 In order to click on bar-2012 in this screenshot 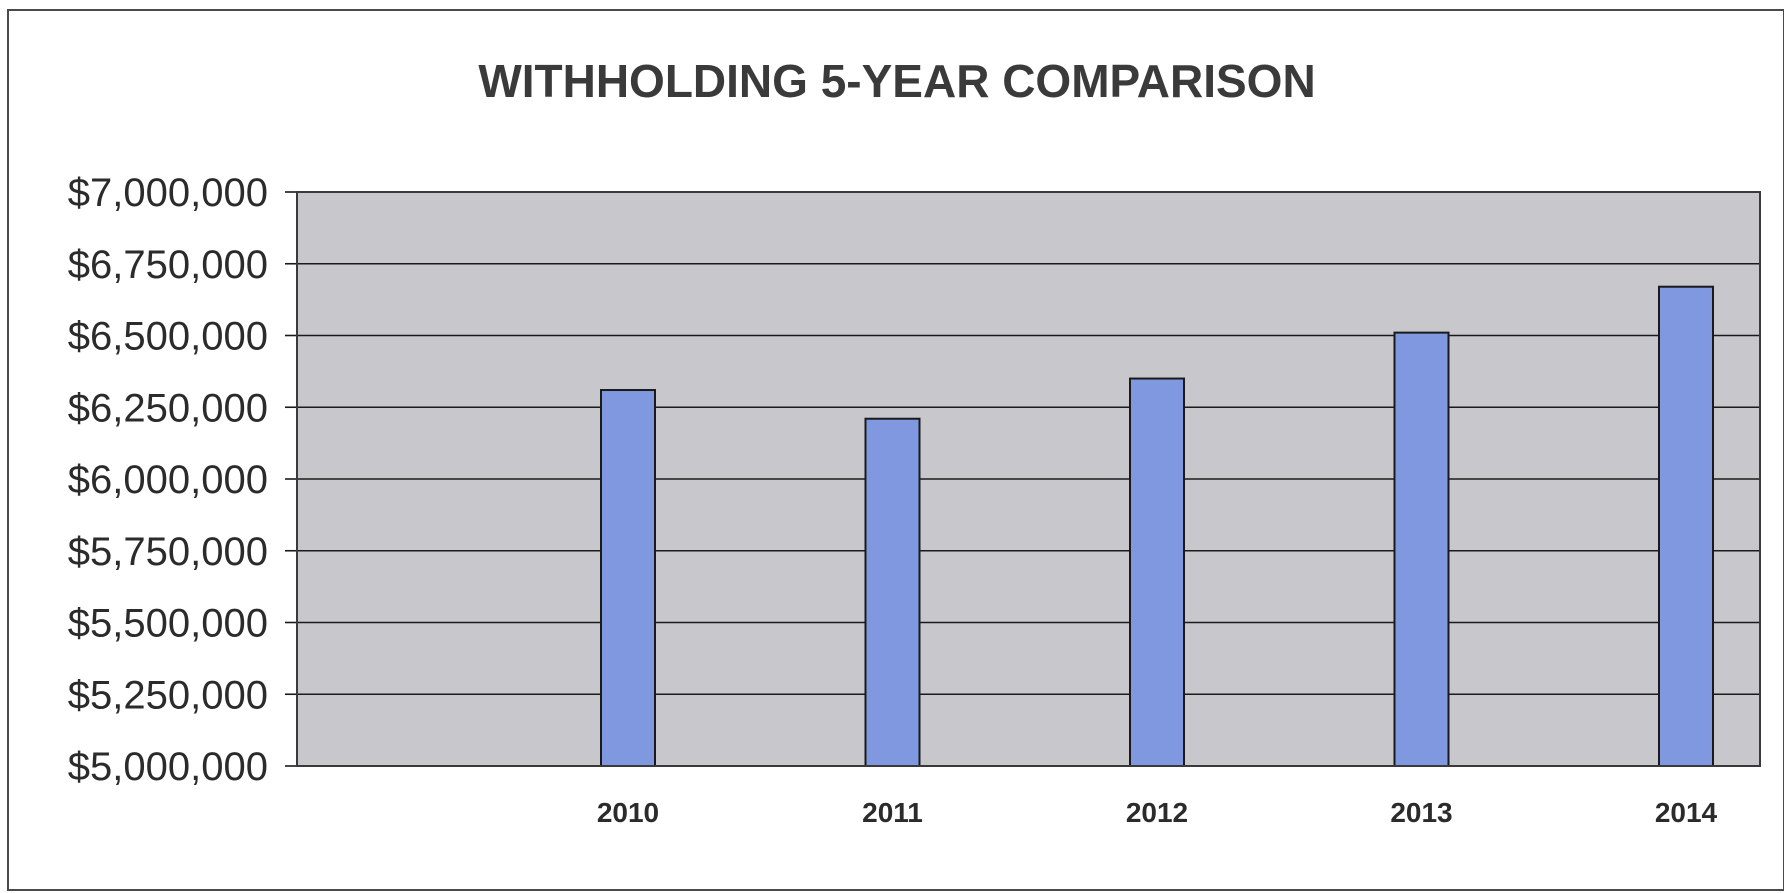, I will do `click(1157, 572)`.